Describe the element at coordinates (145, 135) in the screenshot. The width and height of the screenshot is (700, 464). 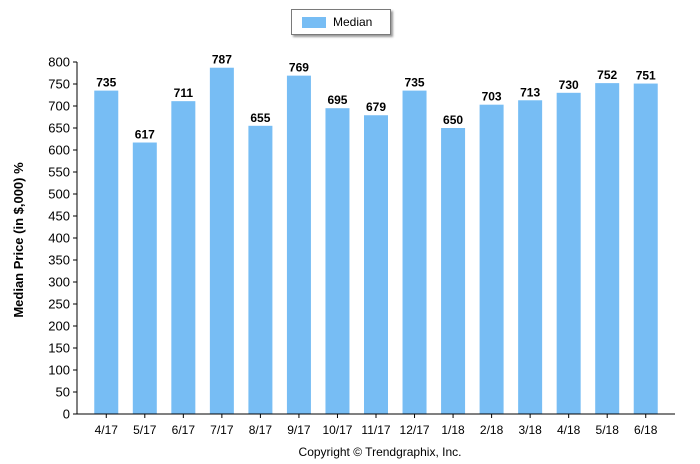
I see `data-label-5-17: 617` at that location.